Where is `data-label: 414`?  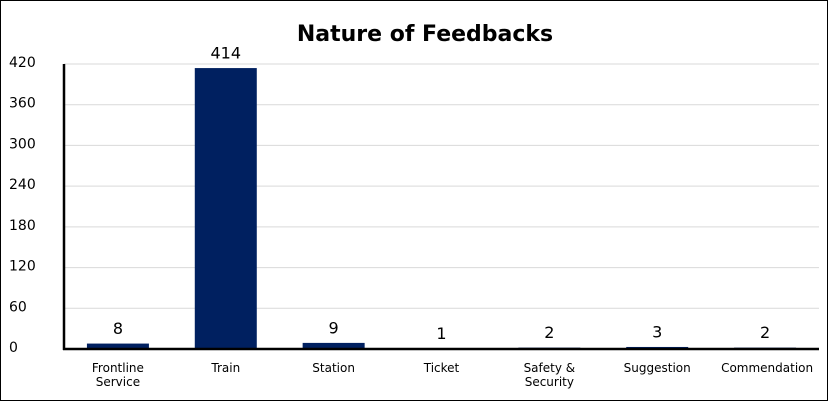 data-label: 414 is located at coordinates (226, 53).